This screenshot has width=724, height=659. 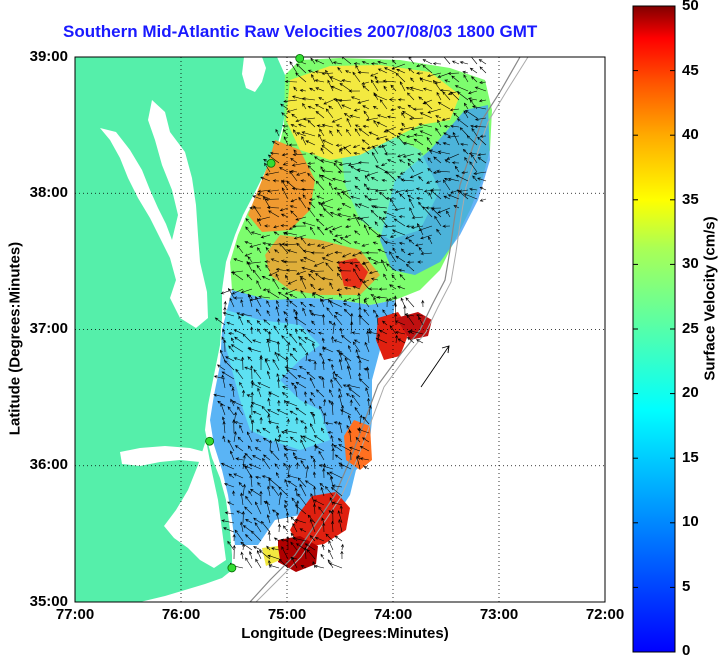 I want to click on colorbar-tick-label: 40, so click(x=690, y=134).